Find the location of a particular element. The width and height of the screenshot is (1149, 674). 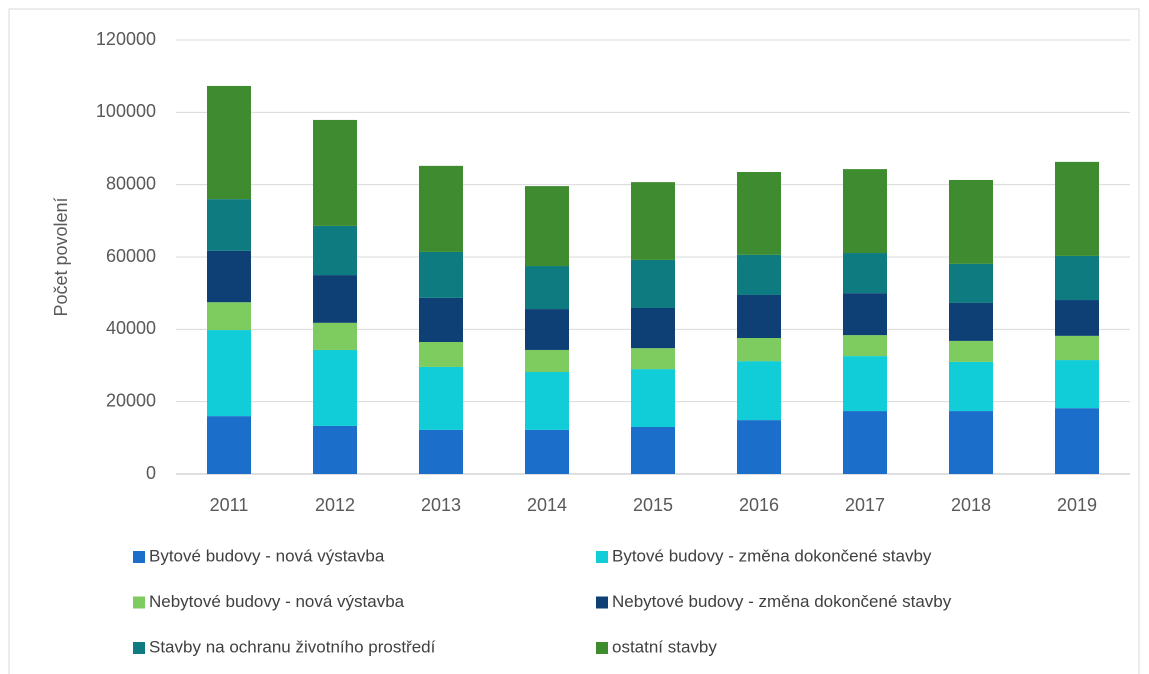

y-tick-label: 60000 is located at coordinates (131, 256).